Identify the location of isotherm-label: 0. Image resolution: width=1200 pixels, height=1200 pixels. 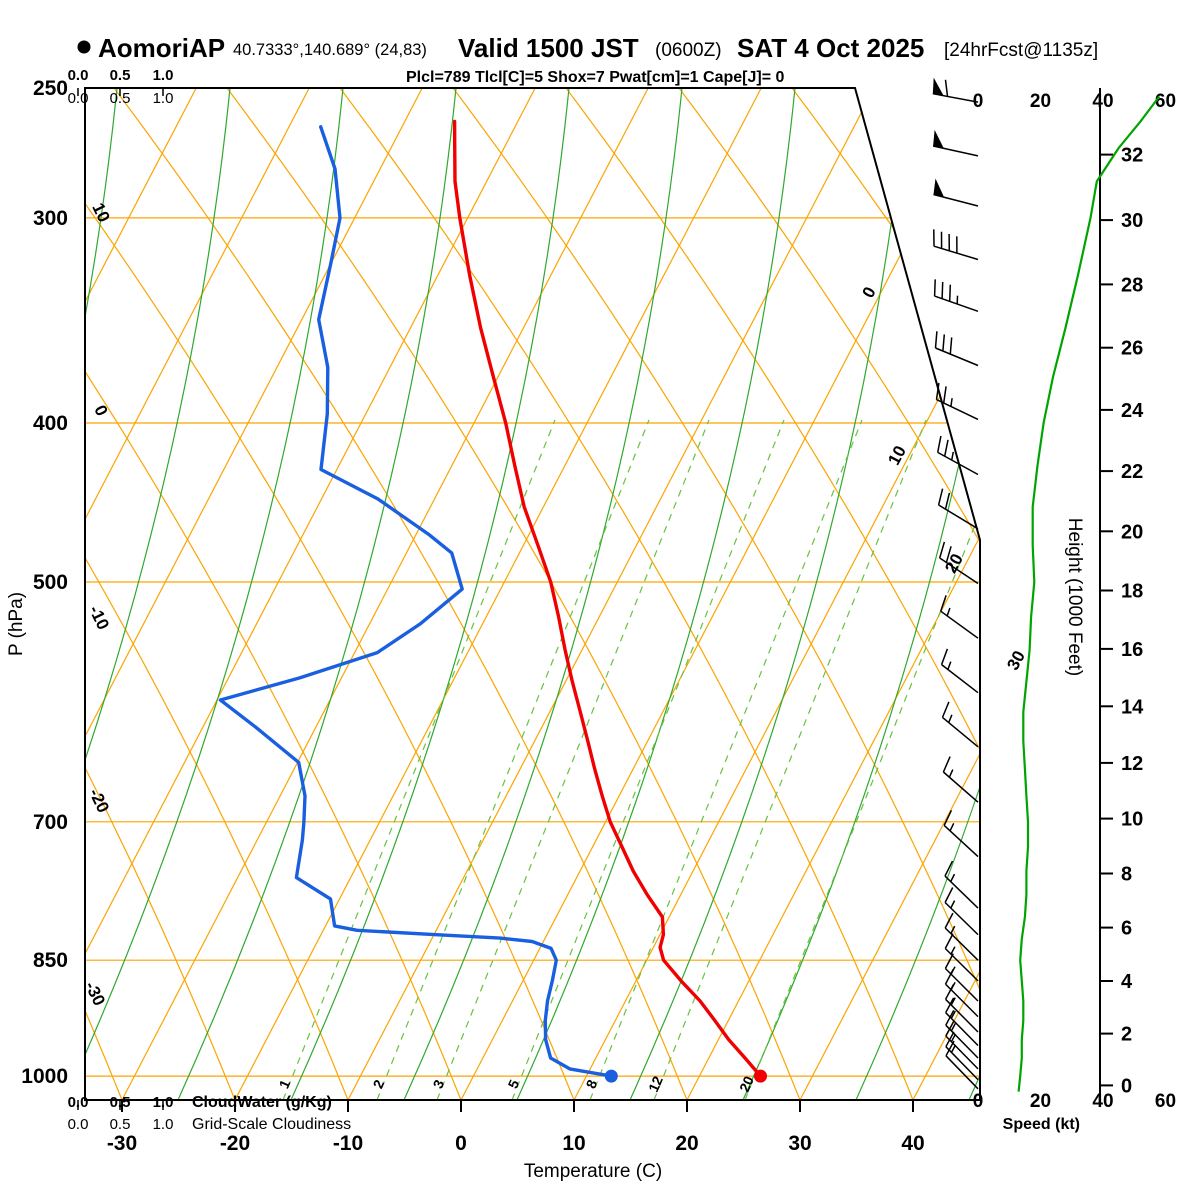
(869, 292).